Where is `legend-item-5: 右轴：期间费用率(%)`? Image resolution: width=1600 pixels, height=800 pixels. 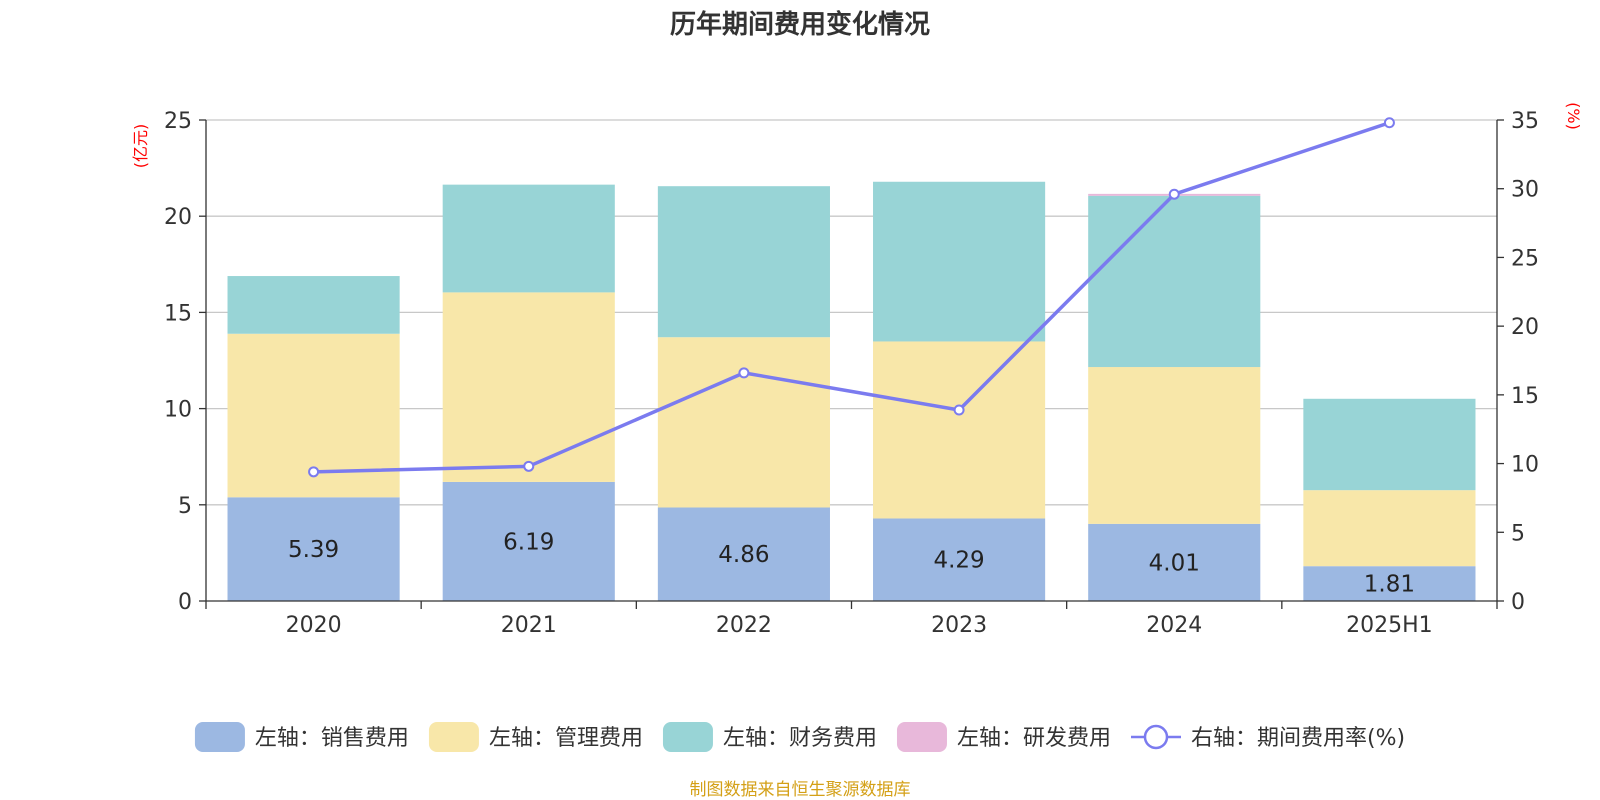
legend-item-5: 右轴：期间费用率(%) is located at coordinates (1267, 737).